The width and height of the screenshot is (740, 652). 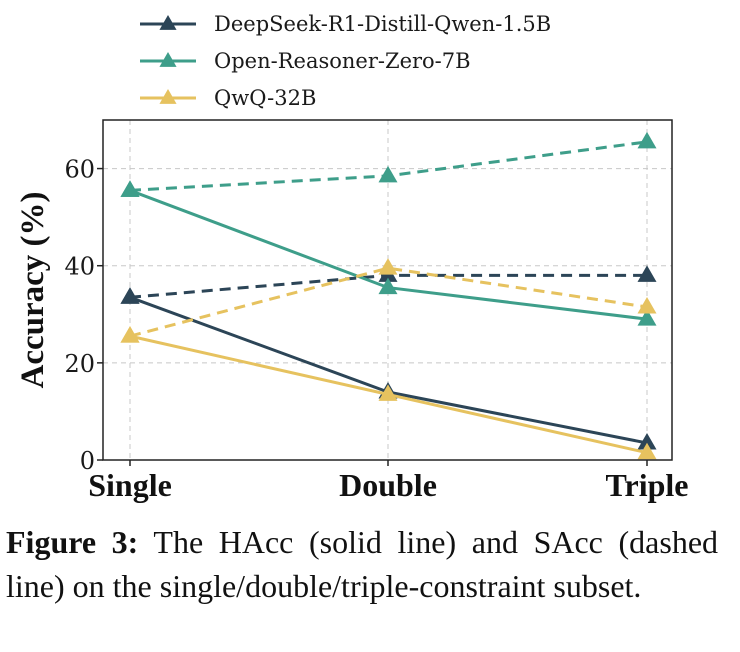 I want to click on y-tick-label: 40, so click(x=79, y=267).